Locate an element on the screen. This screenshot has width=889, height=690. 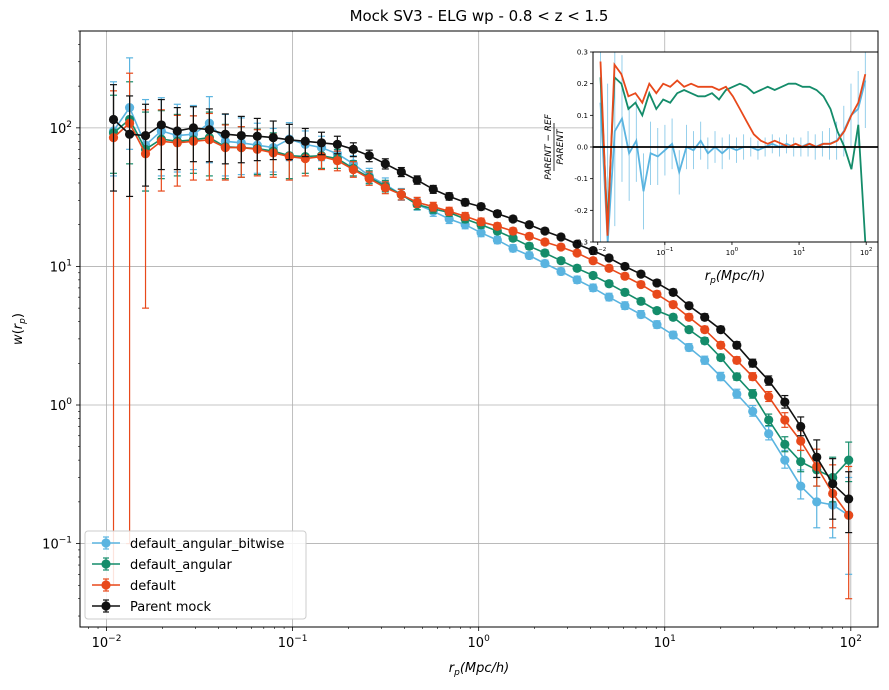
x-tick-label: 10⁻² is located at coordinates (107, 642).